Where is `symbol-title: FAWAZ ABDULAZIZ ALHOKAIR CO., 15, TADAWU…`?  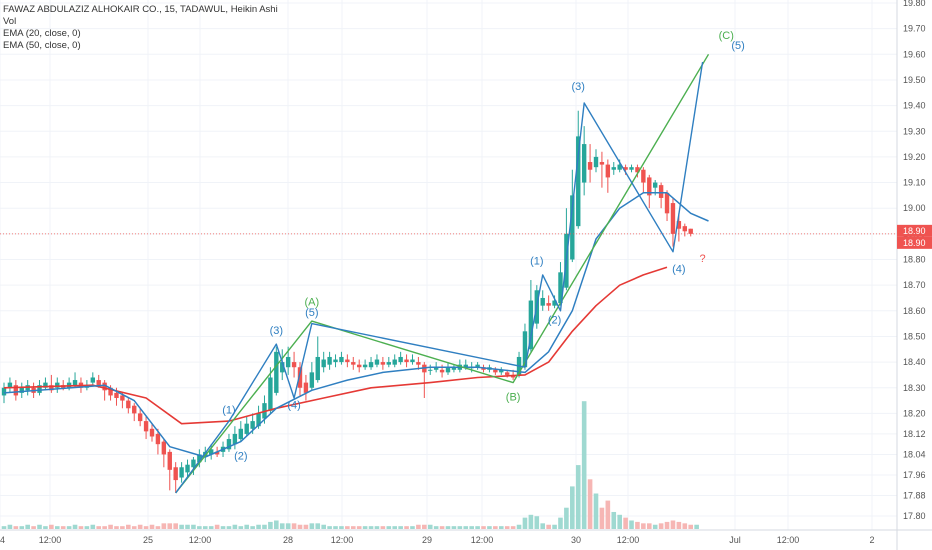 symbol-title: FAWAZ ABDULAZIZ ALHOKAIR CO., 15, TADAWU… is located at coordinates (140, 9).